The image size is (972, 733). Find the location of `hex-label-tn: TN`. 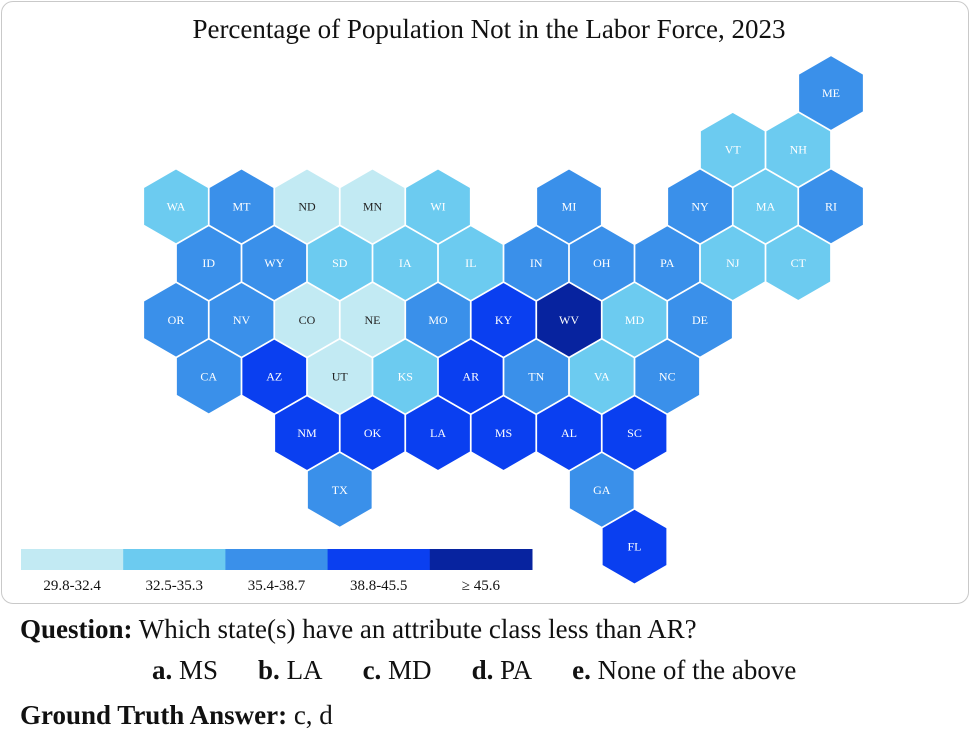

hex-label-tn: TN is located at coordinates (536, 377).